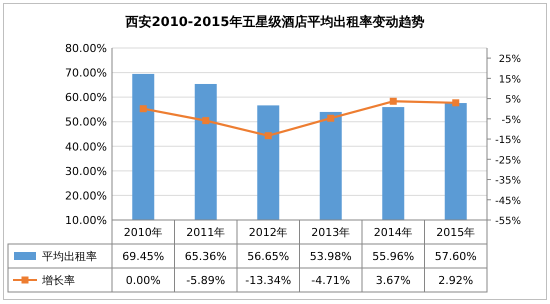  Describe the element at coordinates (206, 280) in the screenshot. I see `data-label: -5.89%` at that location.